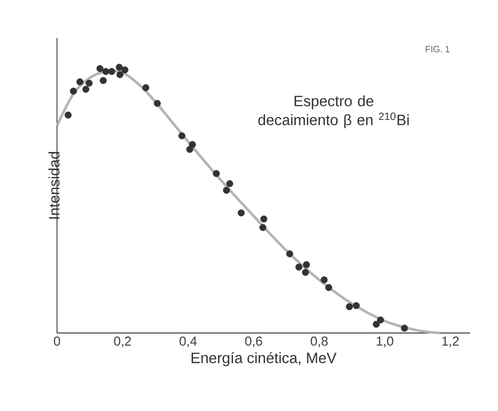 The image size is (498, 411). What do you see at coordinates (438, 49) in the screenshot?
I see `caption: FIG. 1` at bounding box center [438, 49].